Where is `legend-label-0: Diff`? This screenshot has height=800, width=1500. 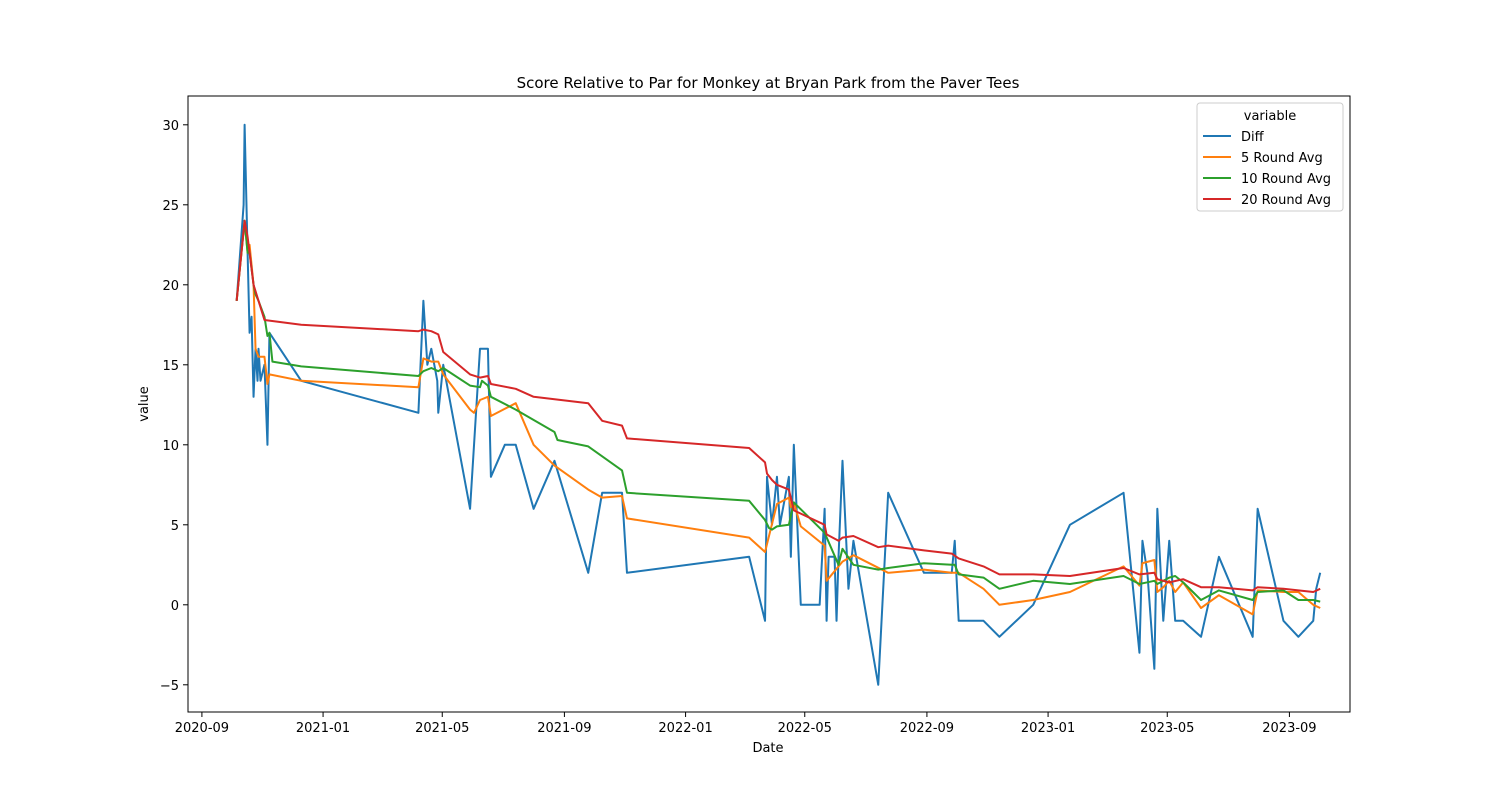 legend-label-0: Diff is located at coordinates (1253, 137).